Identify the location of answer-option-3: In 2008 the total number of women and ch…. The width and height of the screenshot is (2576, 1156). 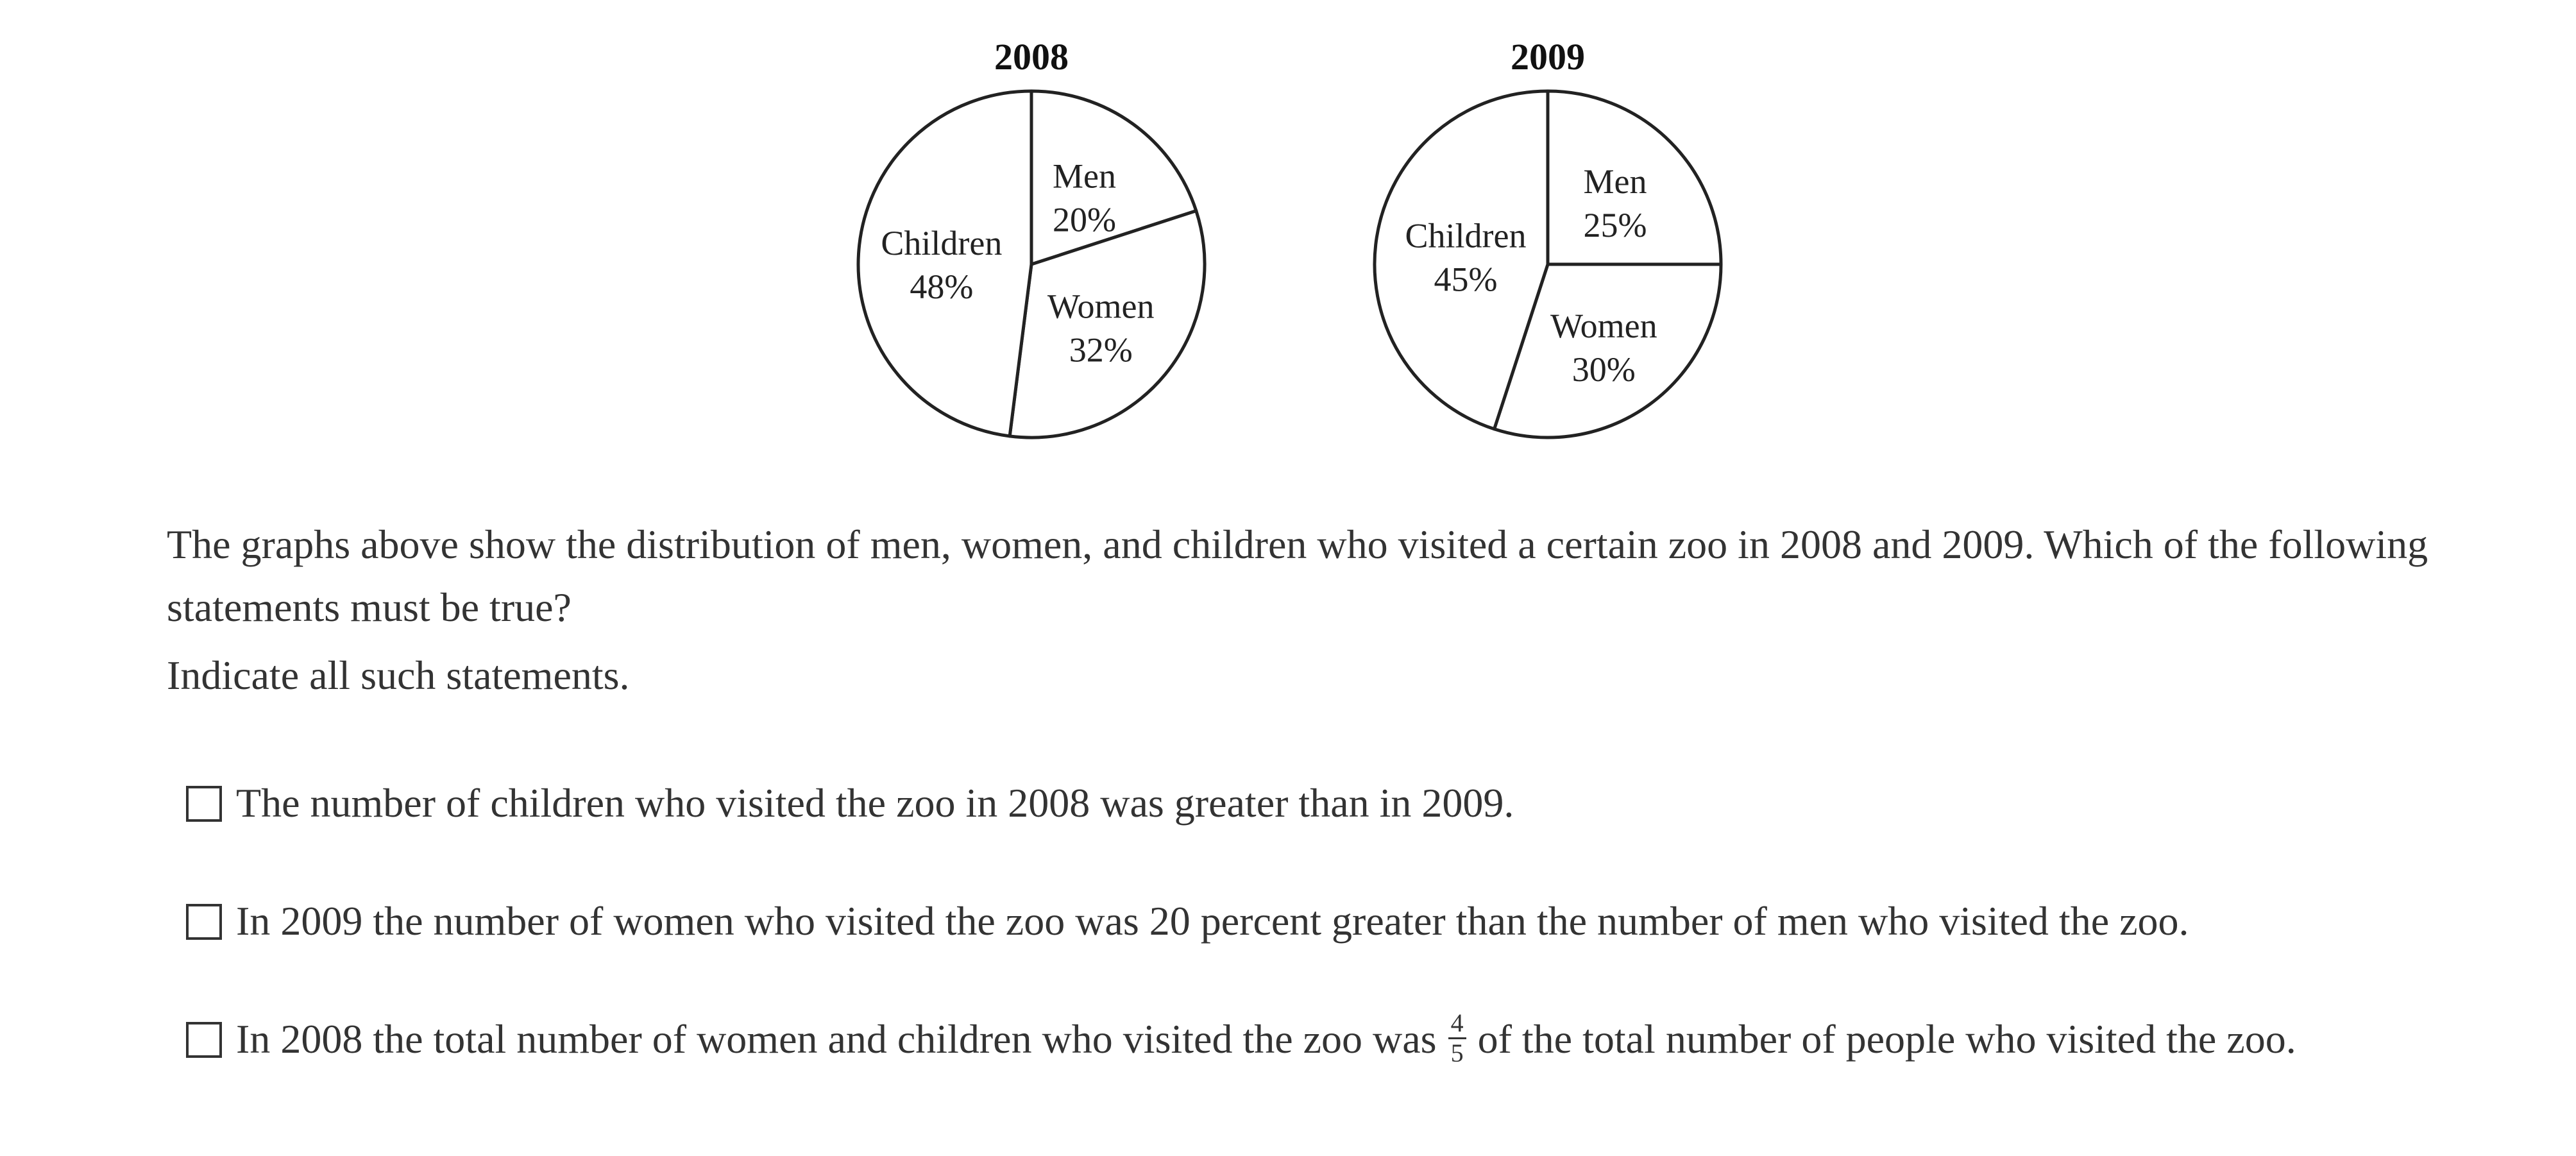
(1315, 1039).